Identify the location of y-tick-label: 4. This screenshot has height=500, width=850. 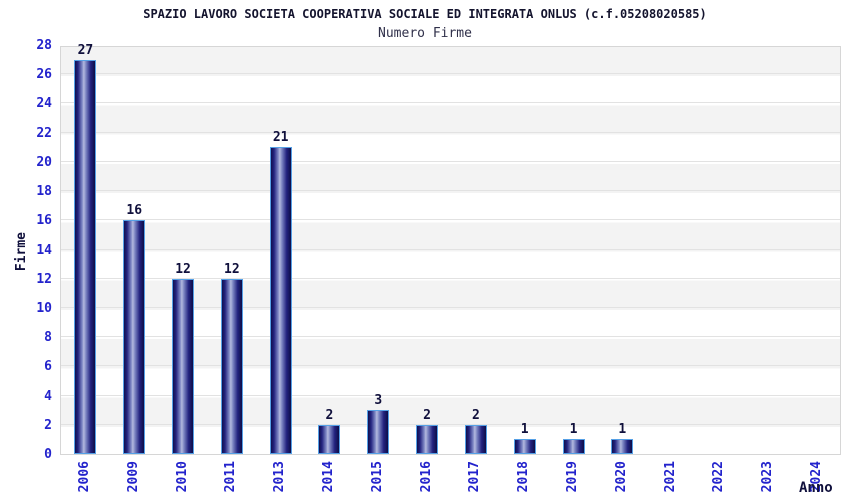
(48, 396).